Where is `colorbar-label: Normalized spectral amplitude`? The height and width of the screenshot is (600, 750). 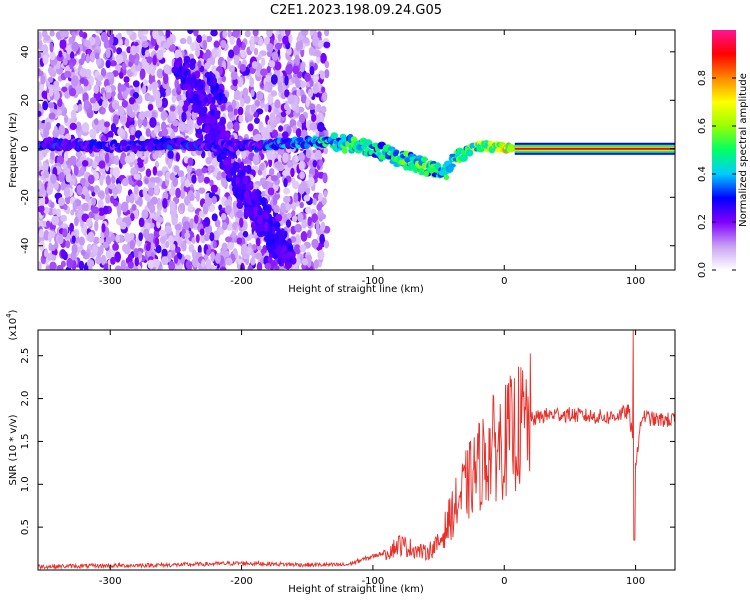
colorbar-label: Normalized spectral amplitude is located at coordinates (743, 150).